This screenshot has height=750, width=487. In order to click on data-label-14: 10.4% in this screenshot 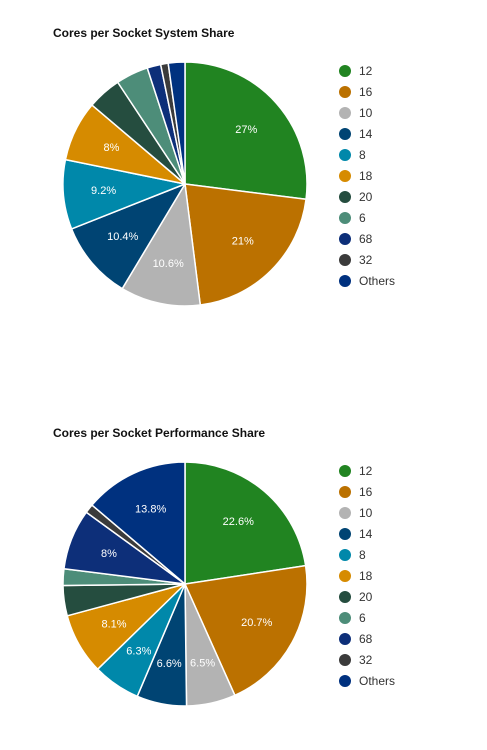, I will do `click(122, 237)`.